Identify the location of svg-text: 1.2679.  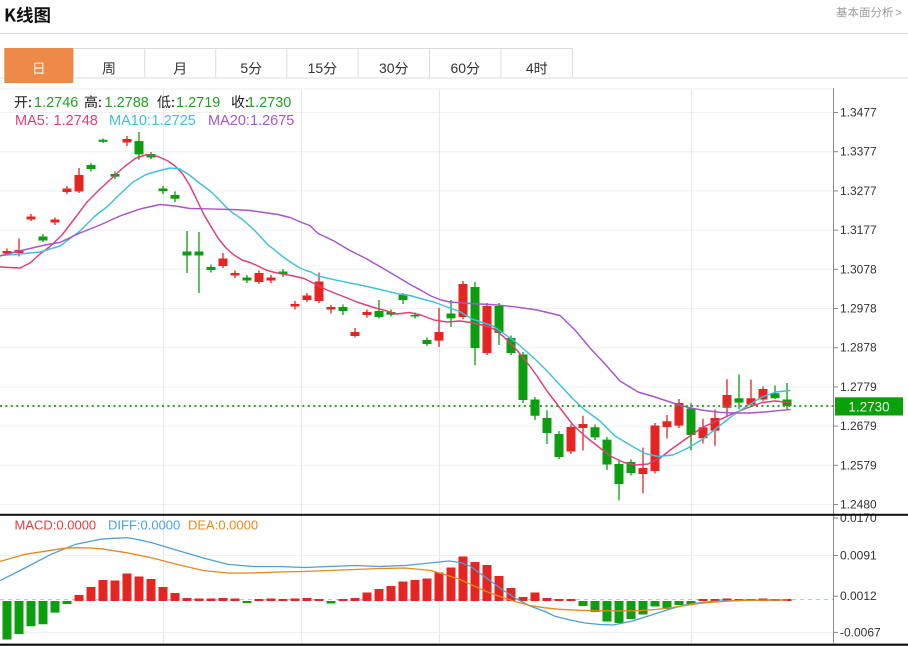
(858, 426).